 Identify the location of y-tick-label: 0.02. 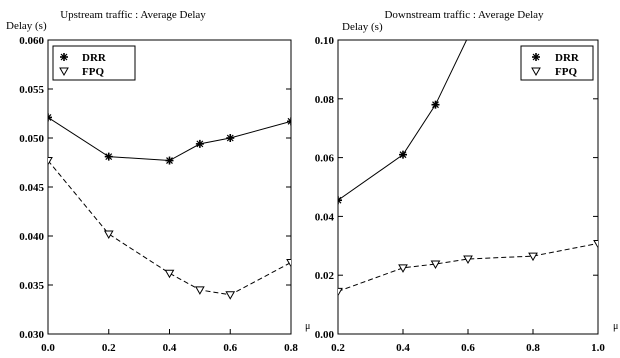
(325, 276).